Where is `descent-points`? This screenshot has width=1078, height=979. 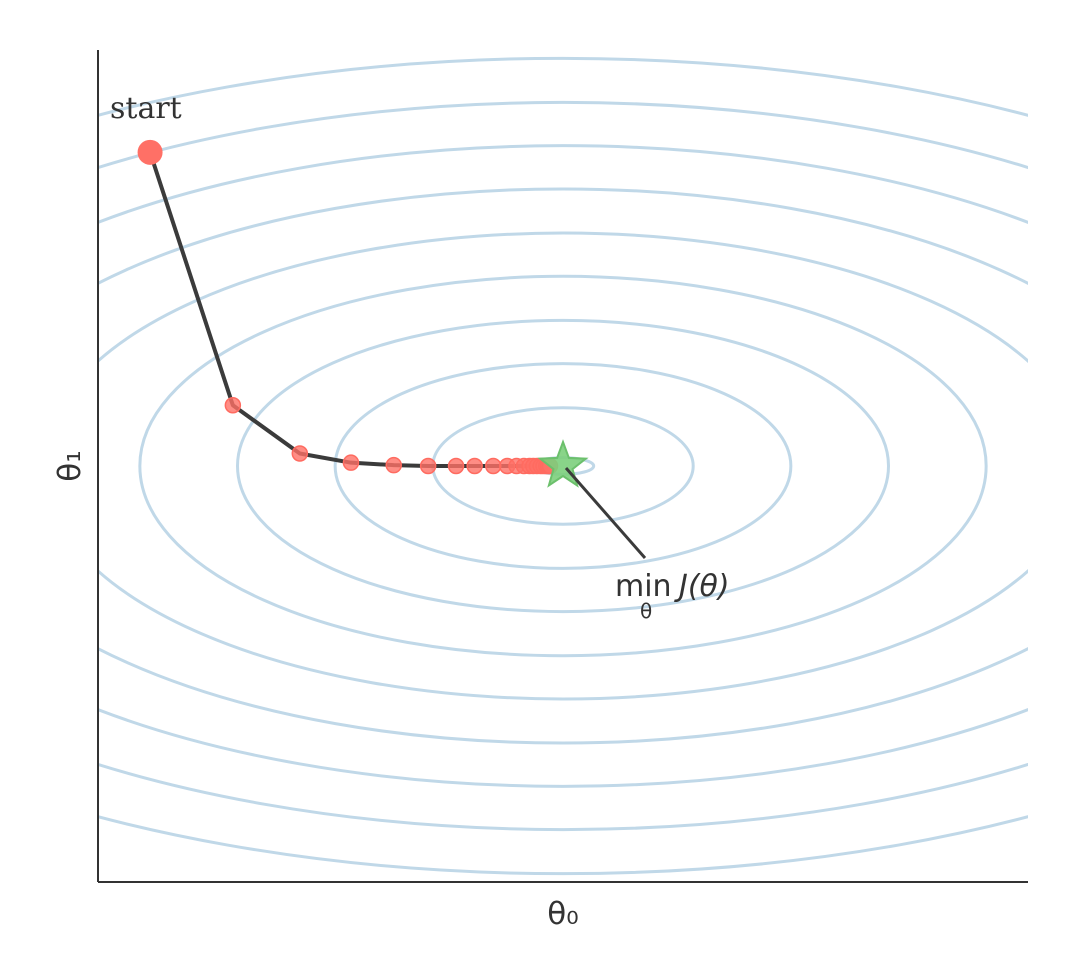
descent-points is located at coordinates (348, 307).